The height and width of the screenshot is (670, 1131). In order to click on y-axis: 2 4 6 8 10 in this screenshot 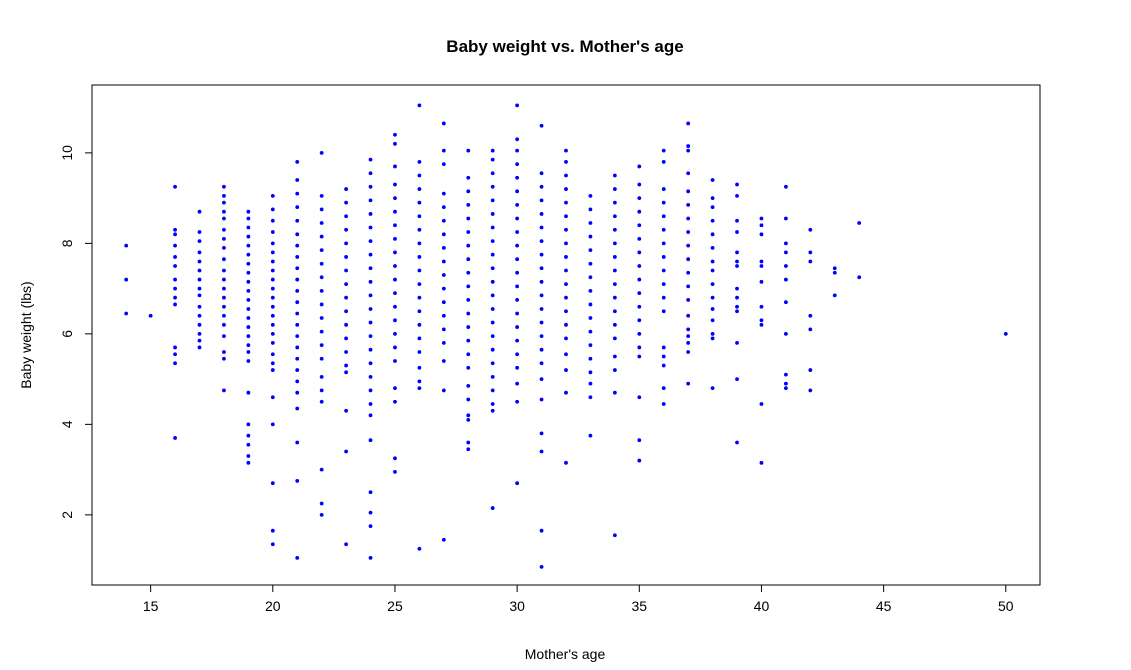, I will do `click(75, 332)`.